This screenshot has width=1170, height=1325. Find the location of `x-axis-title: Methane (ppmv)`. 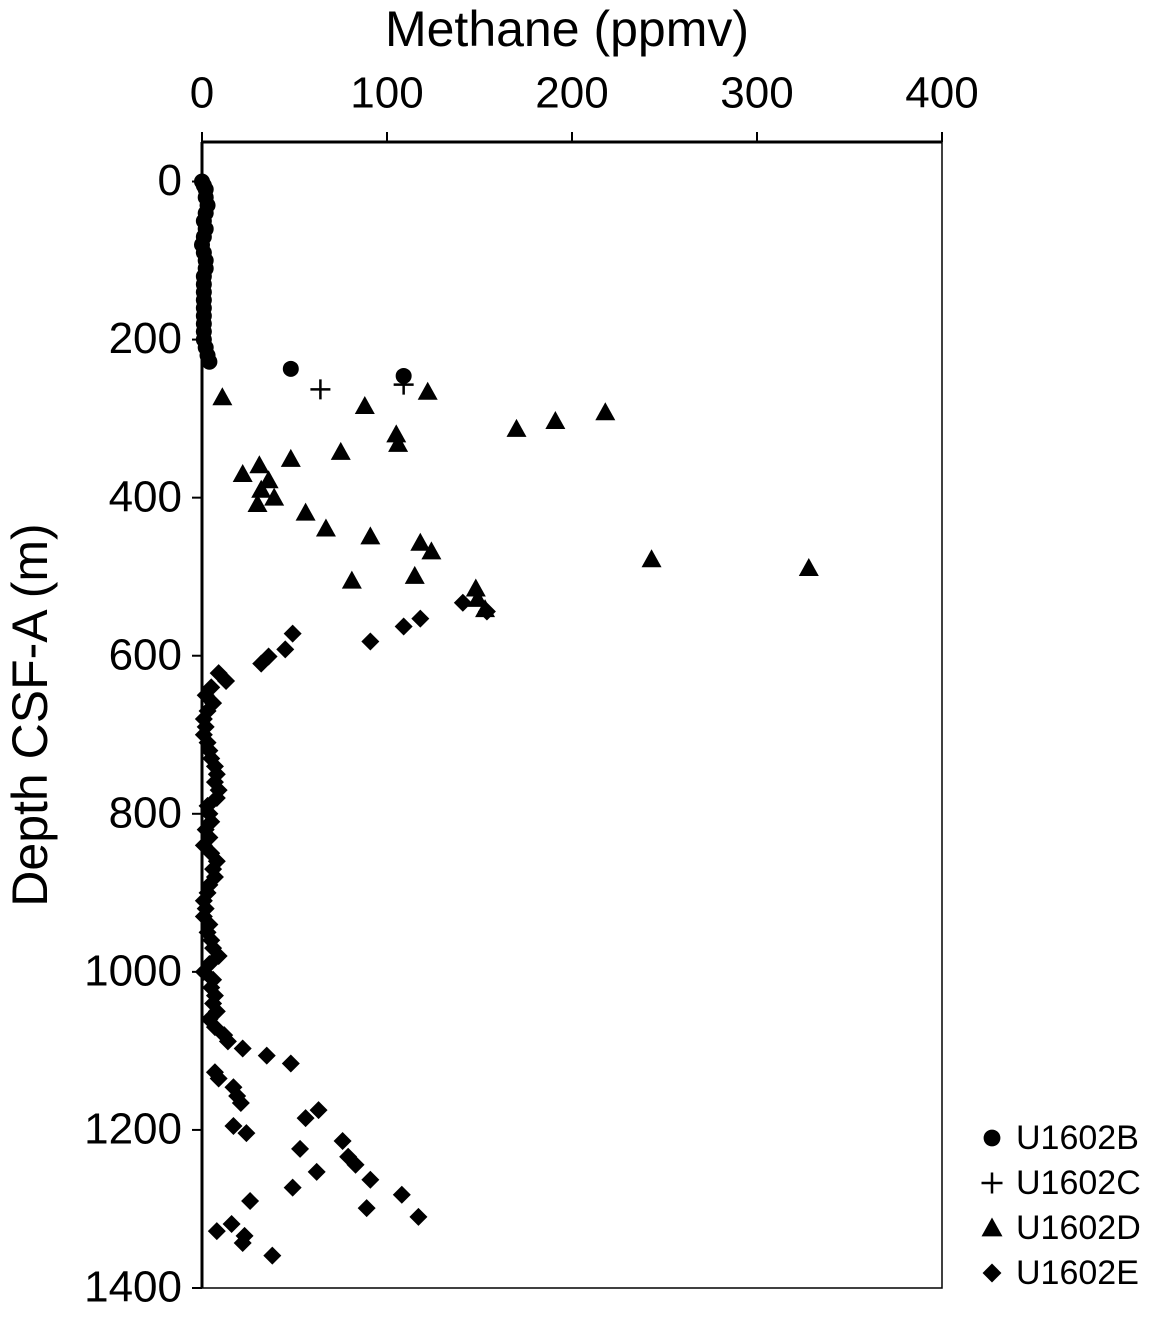

x-axis-title: Methane (ppmv) is located at coordinates (567, 29).